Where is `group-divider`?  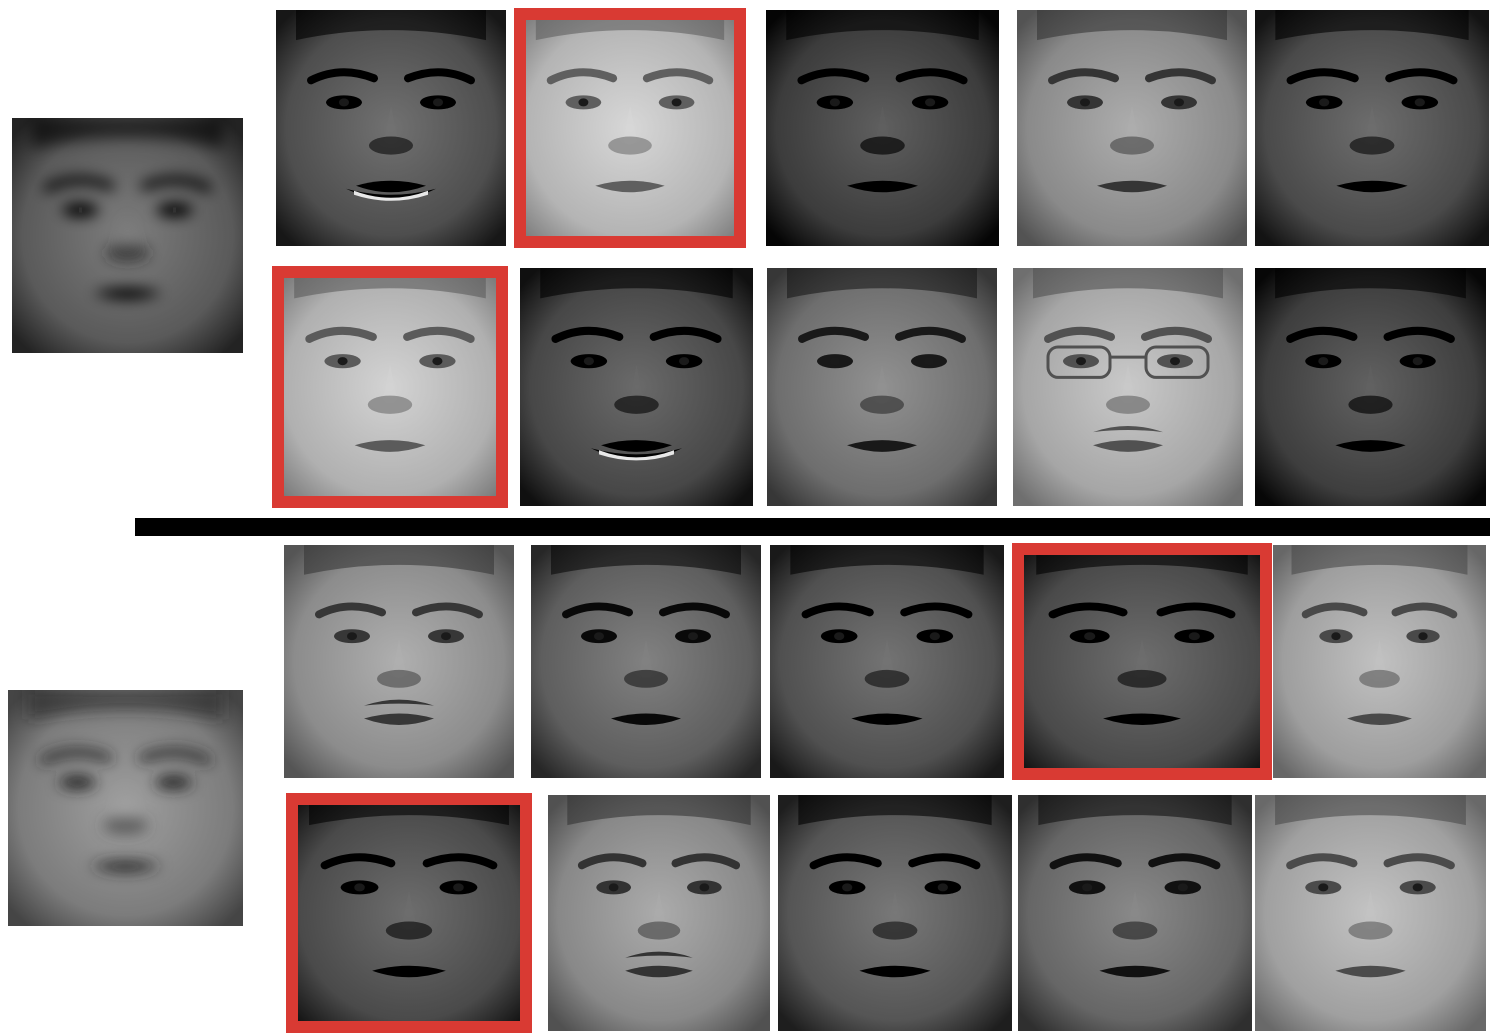
group-divider is located at coordinates (812, 527).